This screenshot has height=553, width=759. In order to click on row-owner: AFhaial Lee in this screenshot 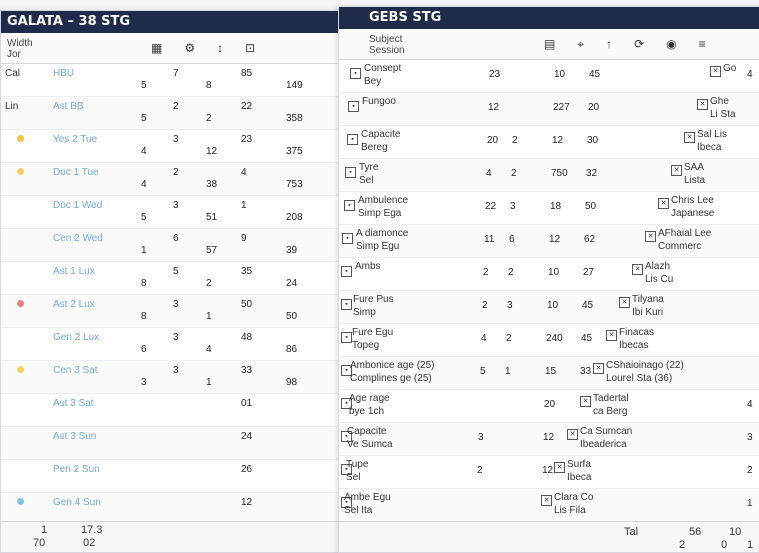, I will do `click(685, 233)`.